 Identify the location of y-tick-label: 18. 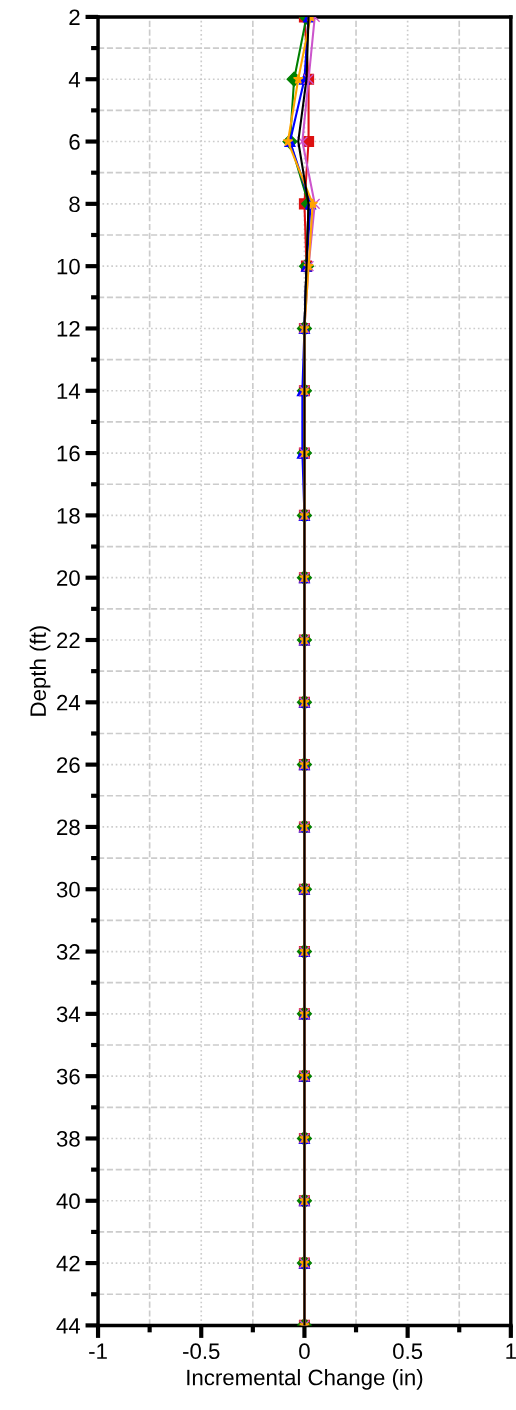
(68, 515).